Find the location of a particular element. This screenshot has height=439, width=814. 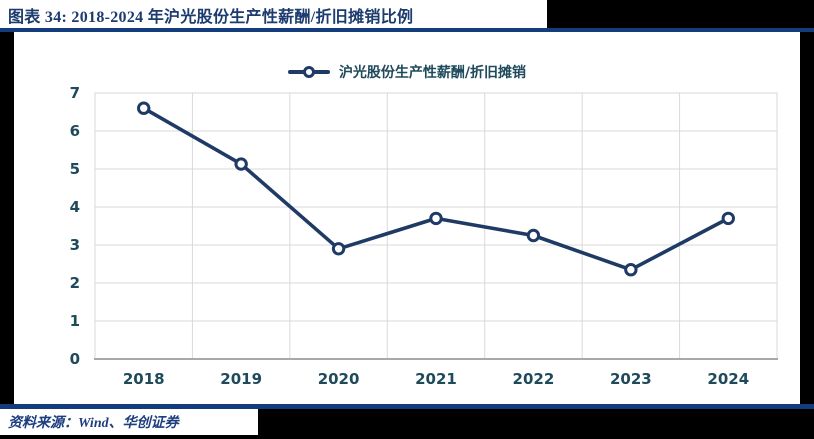

y-tick-label: 5 is located at coordinates (75, 169).